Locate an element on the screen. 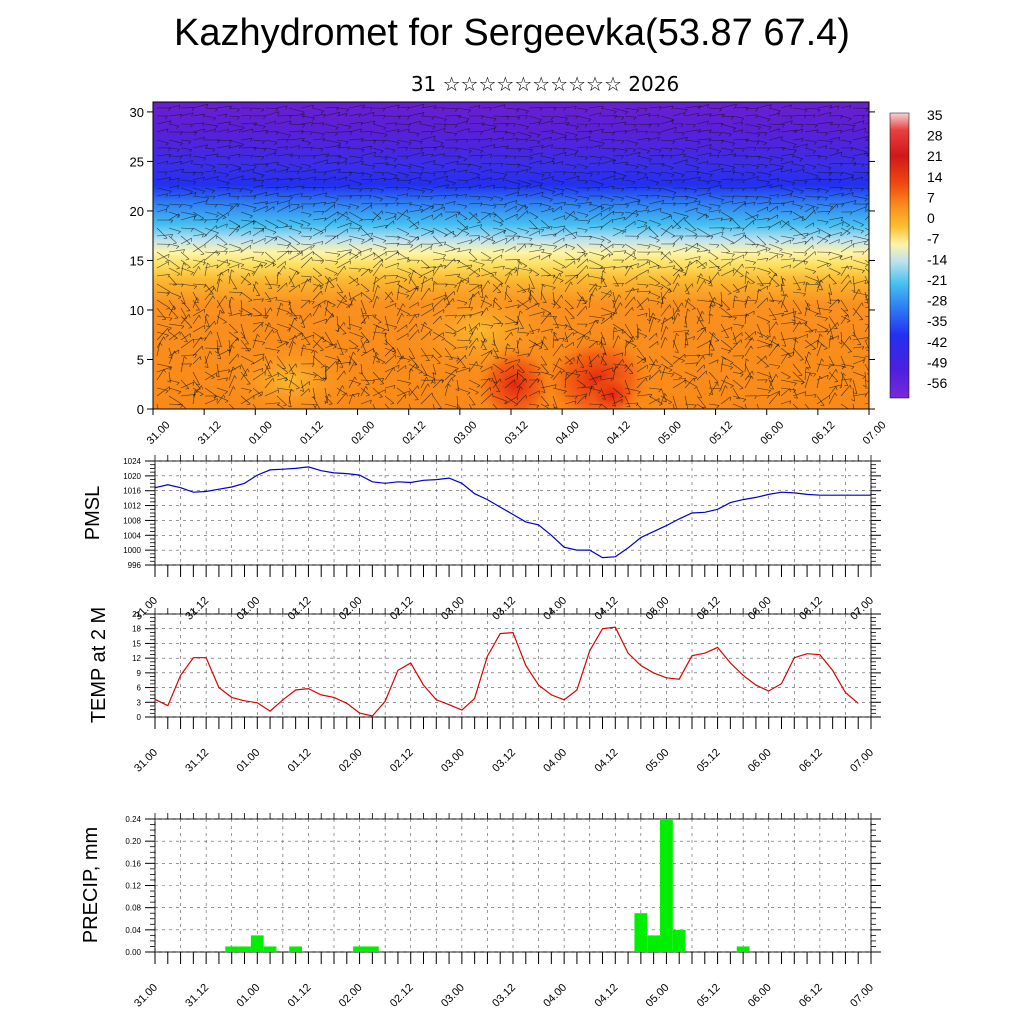  y-tick-label: 1008 is located at coordinates (132, 520).